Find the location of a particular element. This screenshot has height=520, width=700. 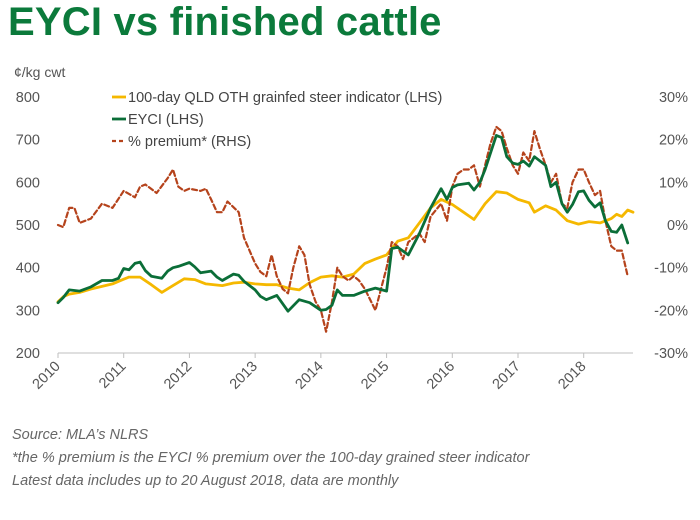

source-note: Source: MLA’s NLRS is located at coordinates (80, 435).